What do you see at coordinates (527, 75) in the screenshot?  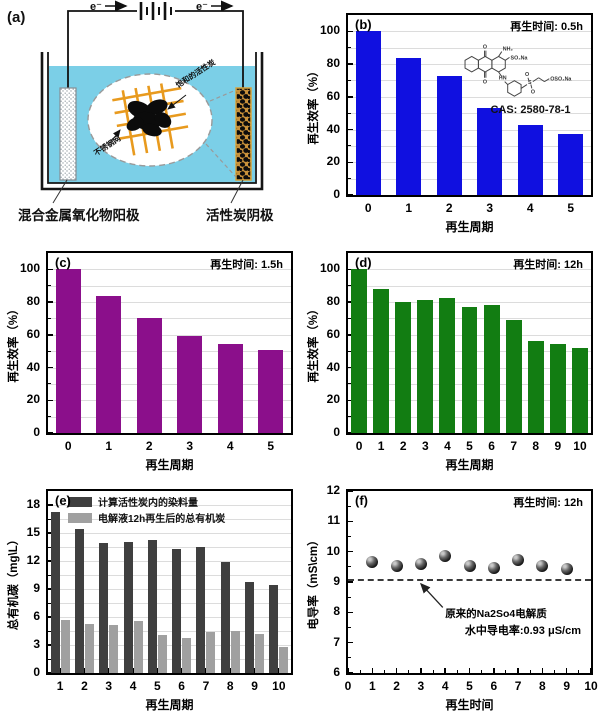 I see `atom-o-s1: O` at bounding box center [527, 75].